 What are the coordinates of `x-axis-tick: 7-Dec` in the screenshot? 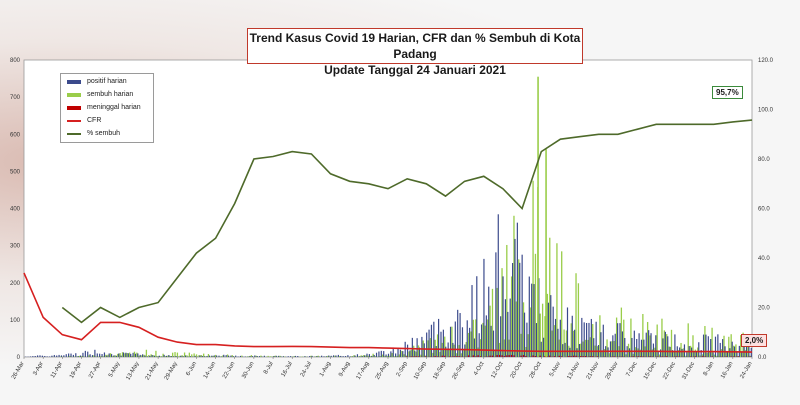 It's located at (632, 369).